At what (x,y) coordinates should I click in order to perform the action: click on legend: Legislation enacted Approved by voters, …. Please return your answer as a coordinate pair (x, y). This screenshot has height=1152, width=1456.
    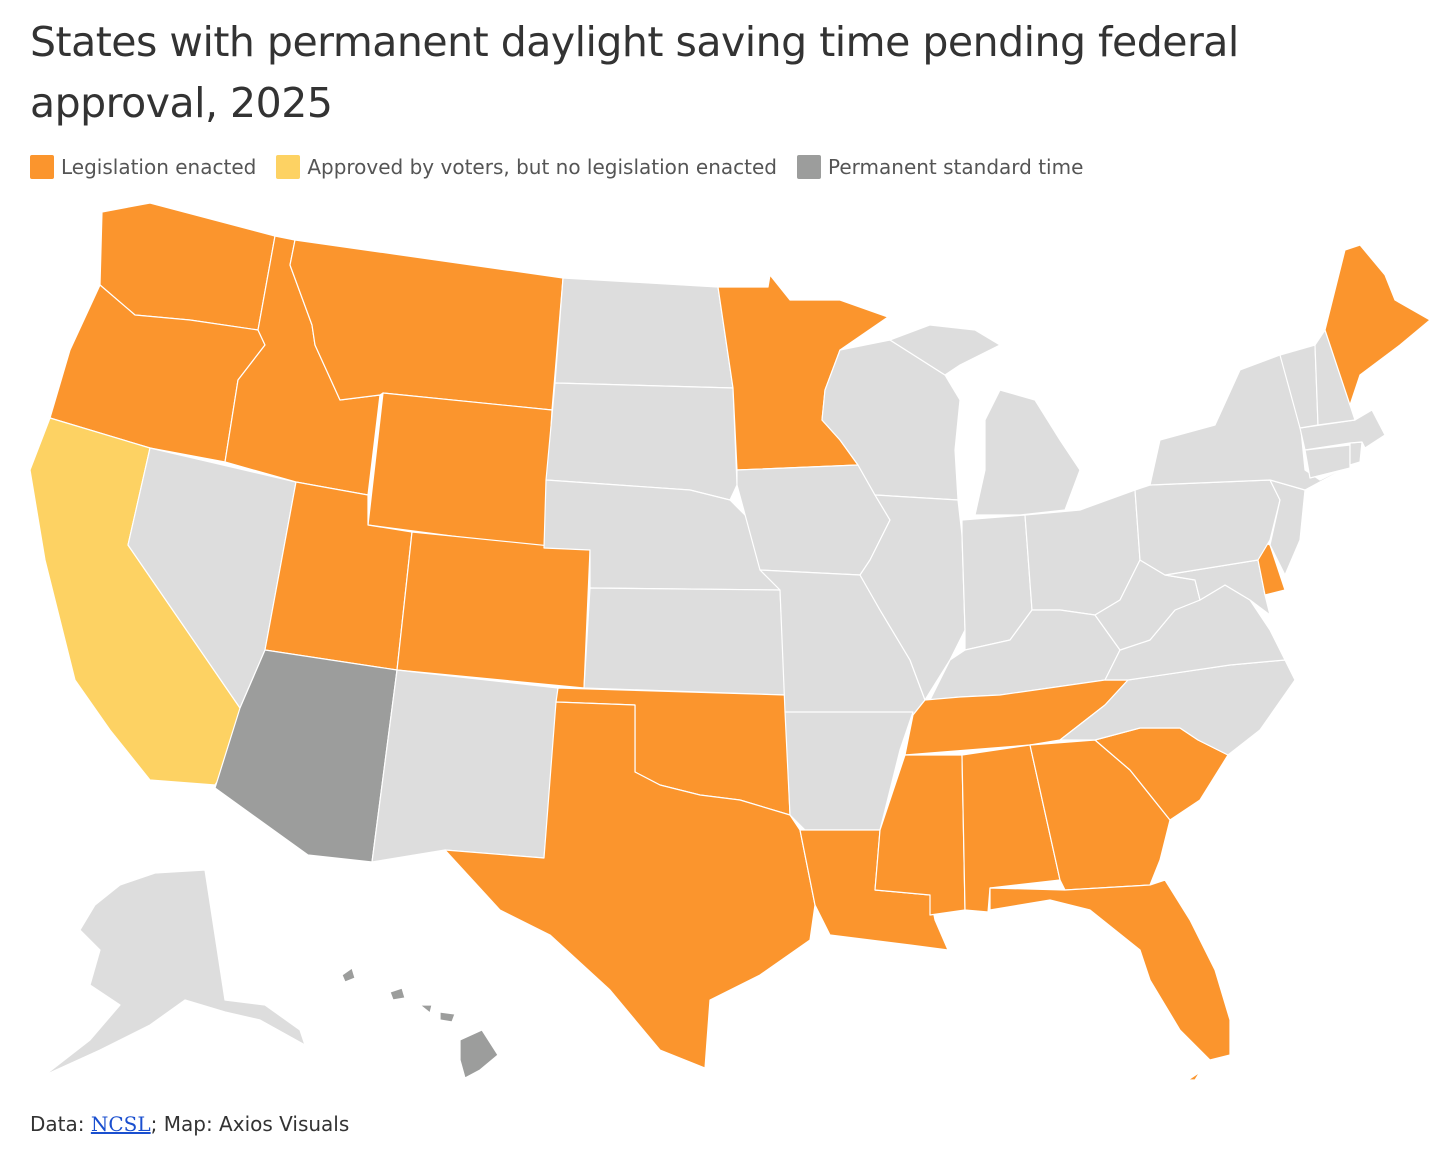
    Looking at the image, I should click on (566, 167).